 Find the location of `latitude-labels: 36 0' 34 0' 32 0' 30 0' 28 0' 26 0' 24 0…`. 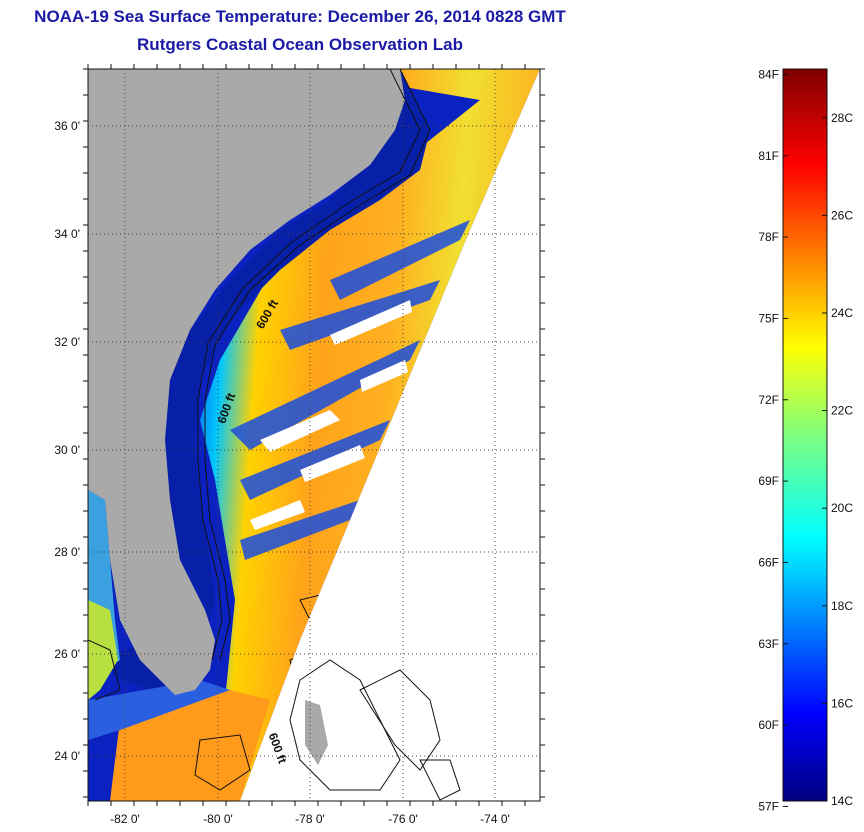

latitude-labels: 36 0' 34 0' 32 0' 30 0' 28 0' 26 0' 24 0… is located at coordinates (67, 441).